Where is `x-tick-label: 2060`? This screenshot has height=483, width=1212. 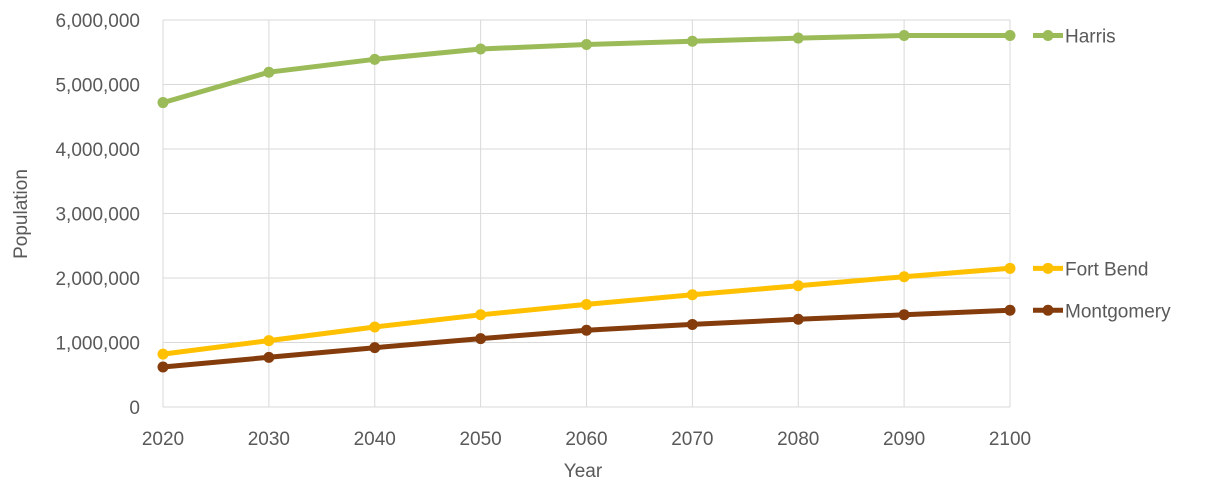
x-tick-label: 2060 is located at coordinates (586, 439).